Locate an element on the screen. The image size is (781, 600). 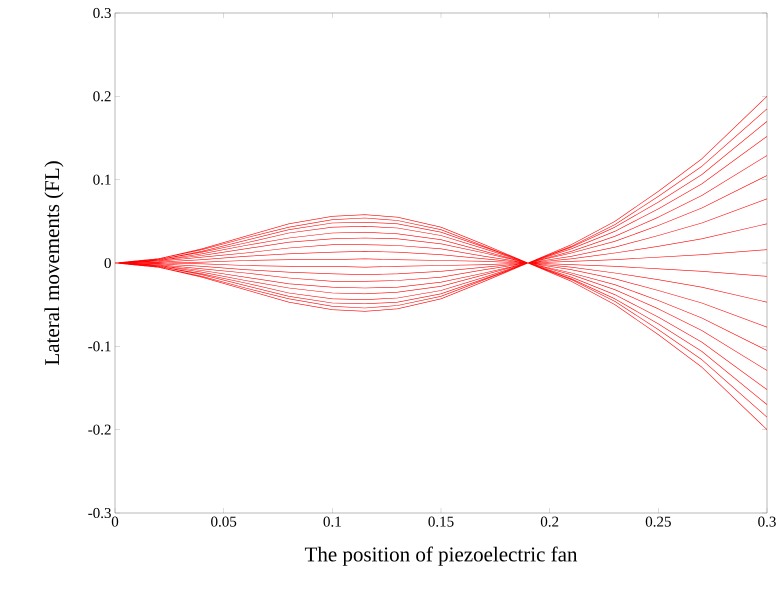
y-tick-label: 0.1 is located at coordinates (102, 179).